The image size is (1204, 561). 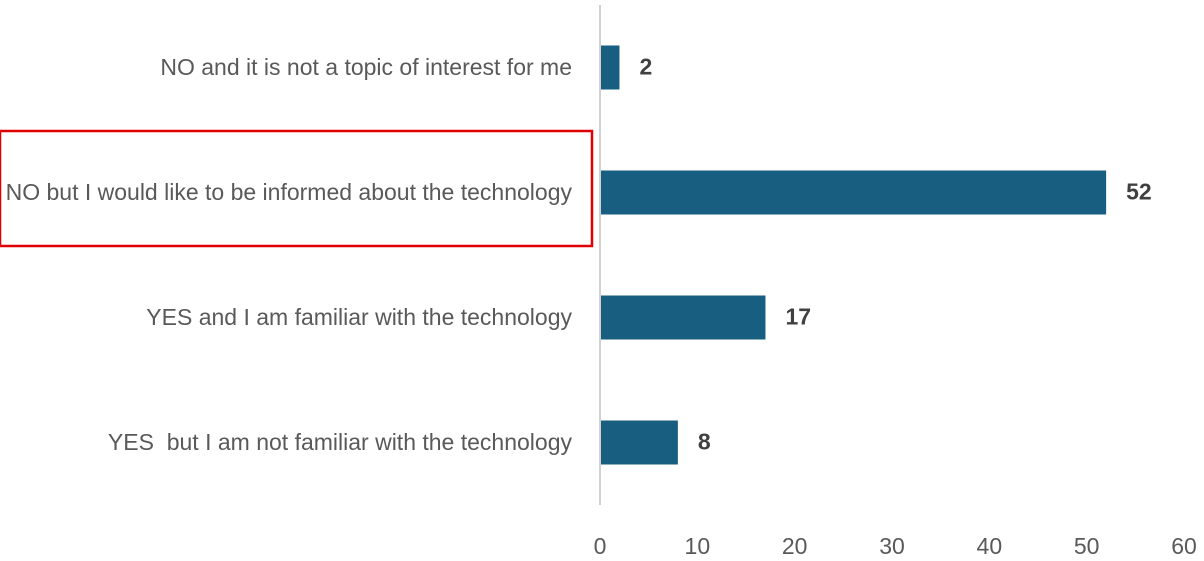 What do you see at coordinates (1139, 192) in the screenshot?
I see `data-label: 52` at bounding box center [1139, 192].